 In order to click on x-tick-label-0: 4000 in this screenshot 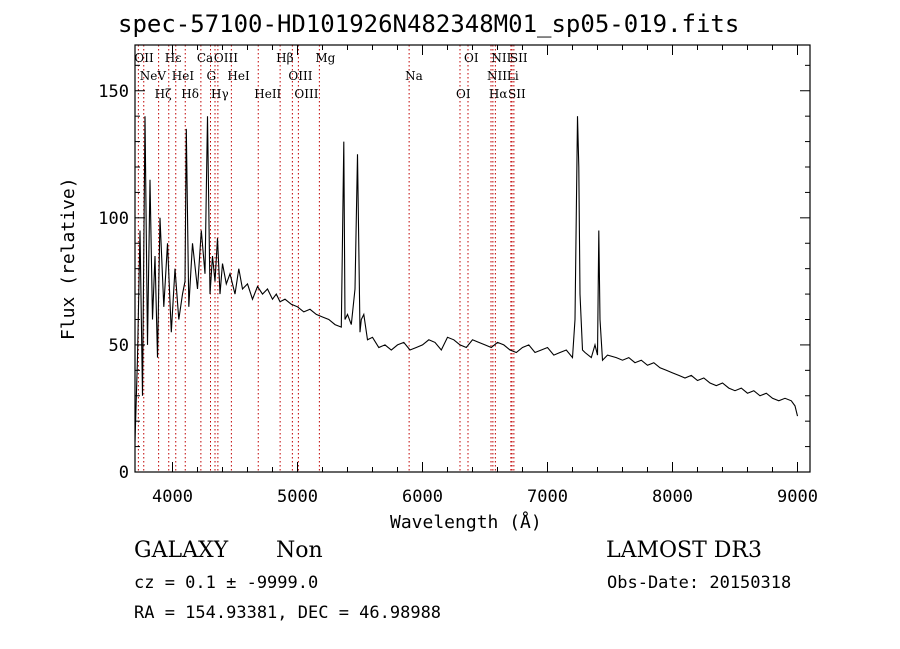, I will do `click(172, 497)`.